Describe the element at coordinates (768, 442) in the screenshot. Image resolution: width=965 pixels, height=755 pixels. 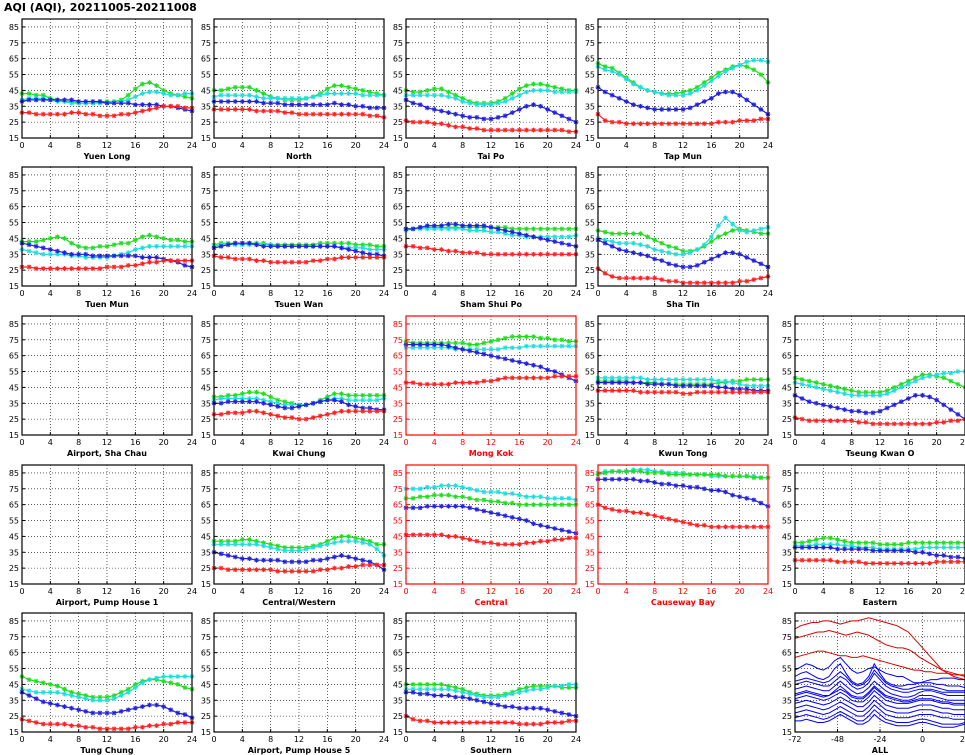
I see `x-tick-label: 24` at that location.